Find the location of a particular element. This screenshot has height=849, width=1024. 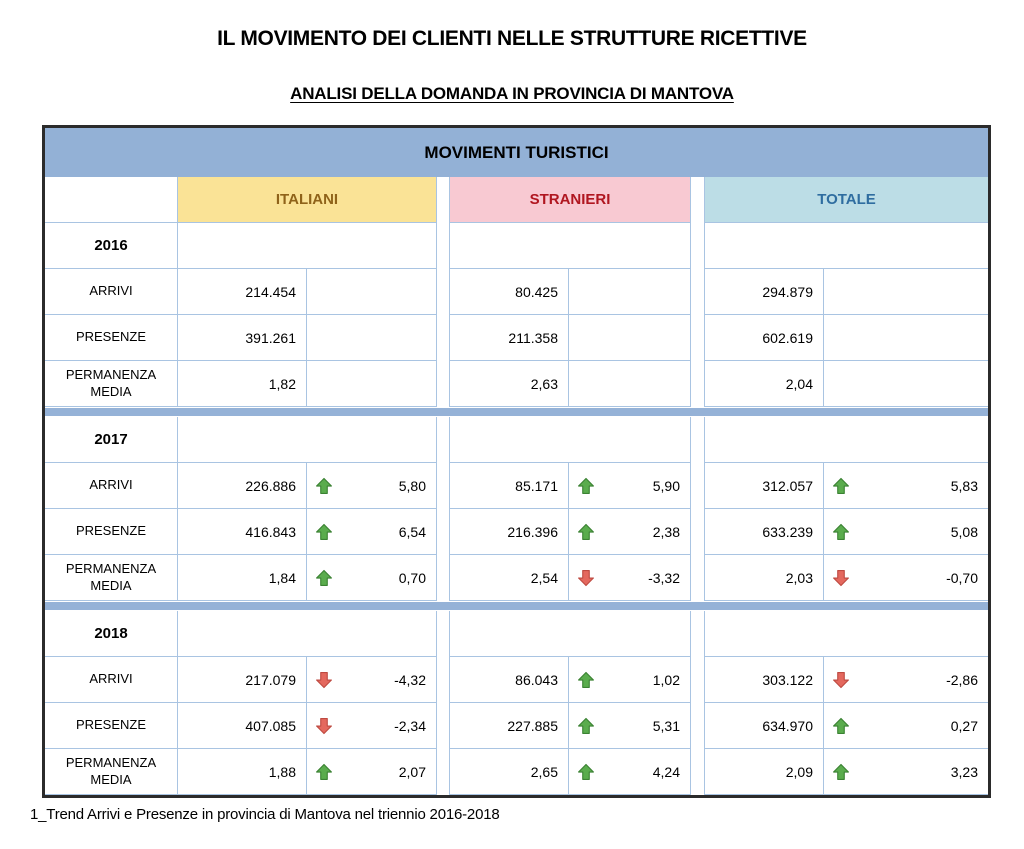

value-cell: 85.171 is located at coordinates (509, 486).